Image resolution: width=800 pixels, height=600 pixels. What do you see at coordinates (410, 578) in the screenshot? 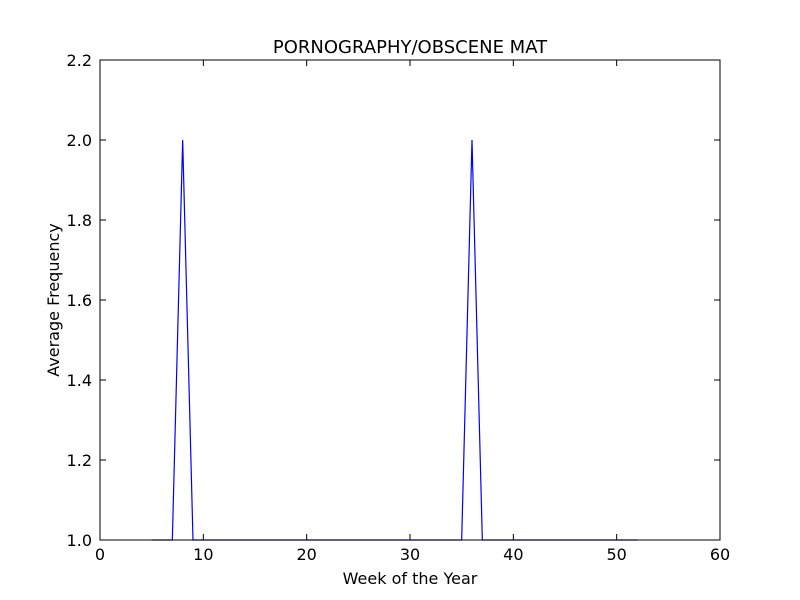
I see `x-axis-label: Week of the Year` at bounding box center [410, 578].